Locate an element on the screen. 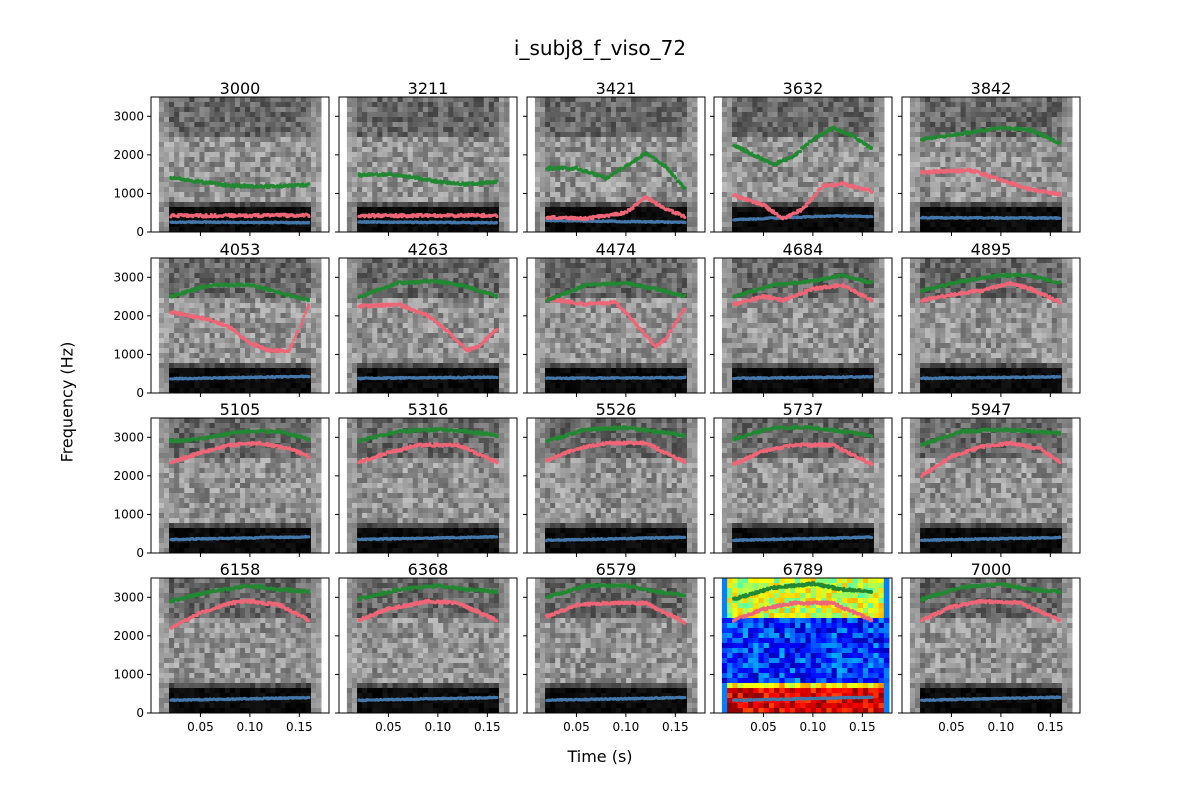  panel-title: 3632 is located at coordinates (803, 88).